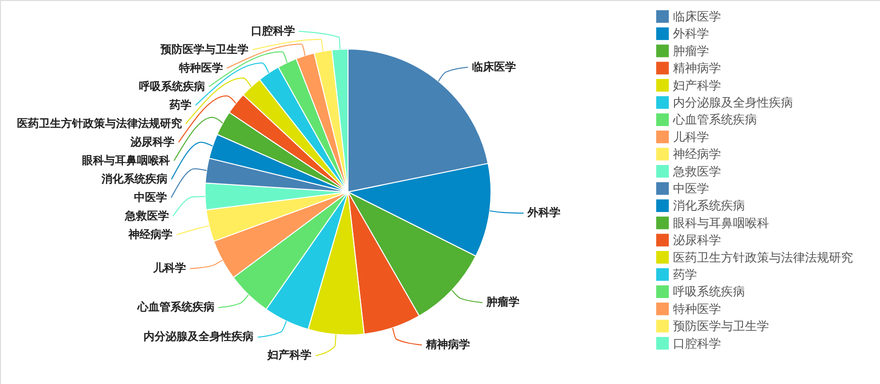 The image size is (880, 384). I want to click on slice-label: 呼吸系统疾病, so click(171, 86).